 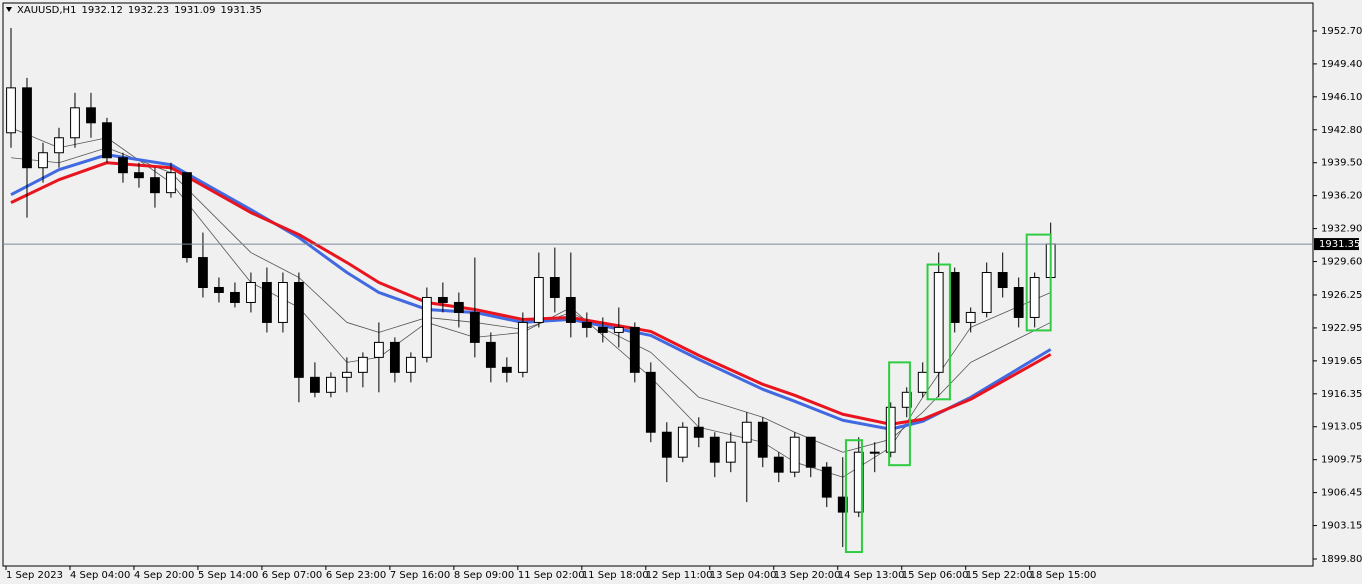 I want to click on menu-arrow, so click(x=9, y=9).